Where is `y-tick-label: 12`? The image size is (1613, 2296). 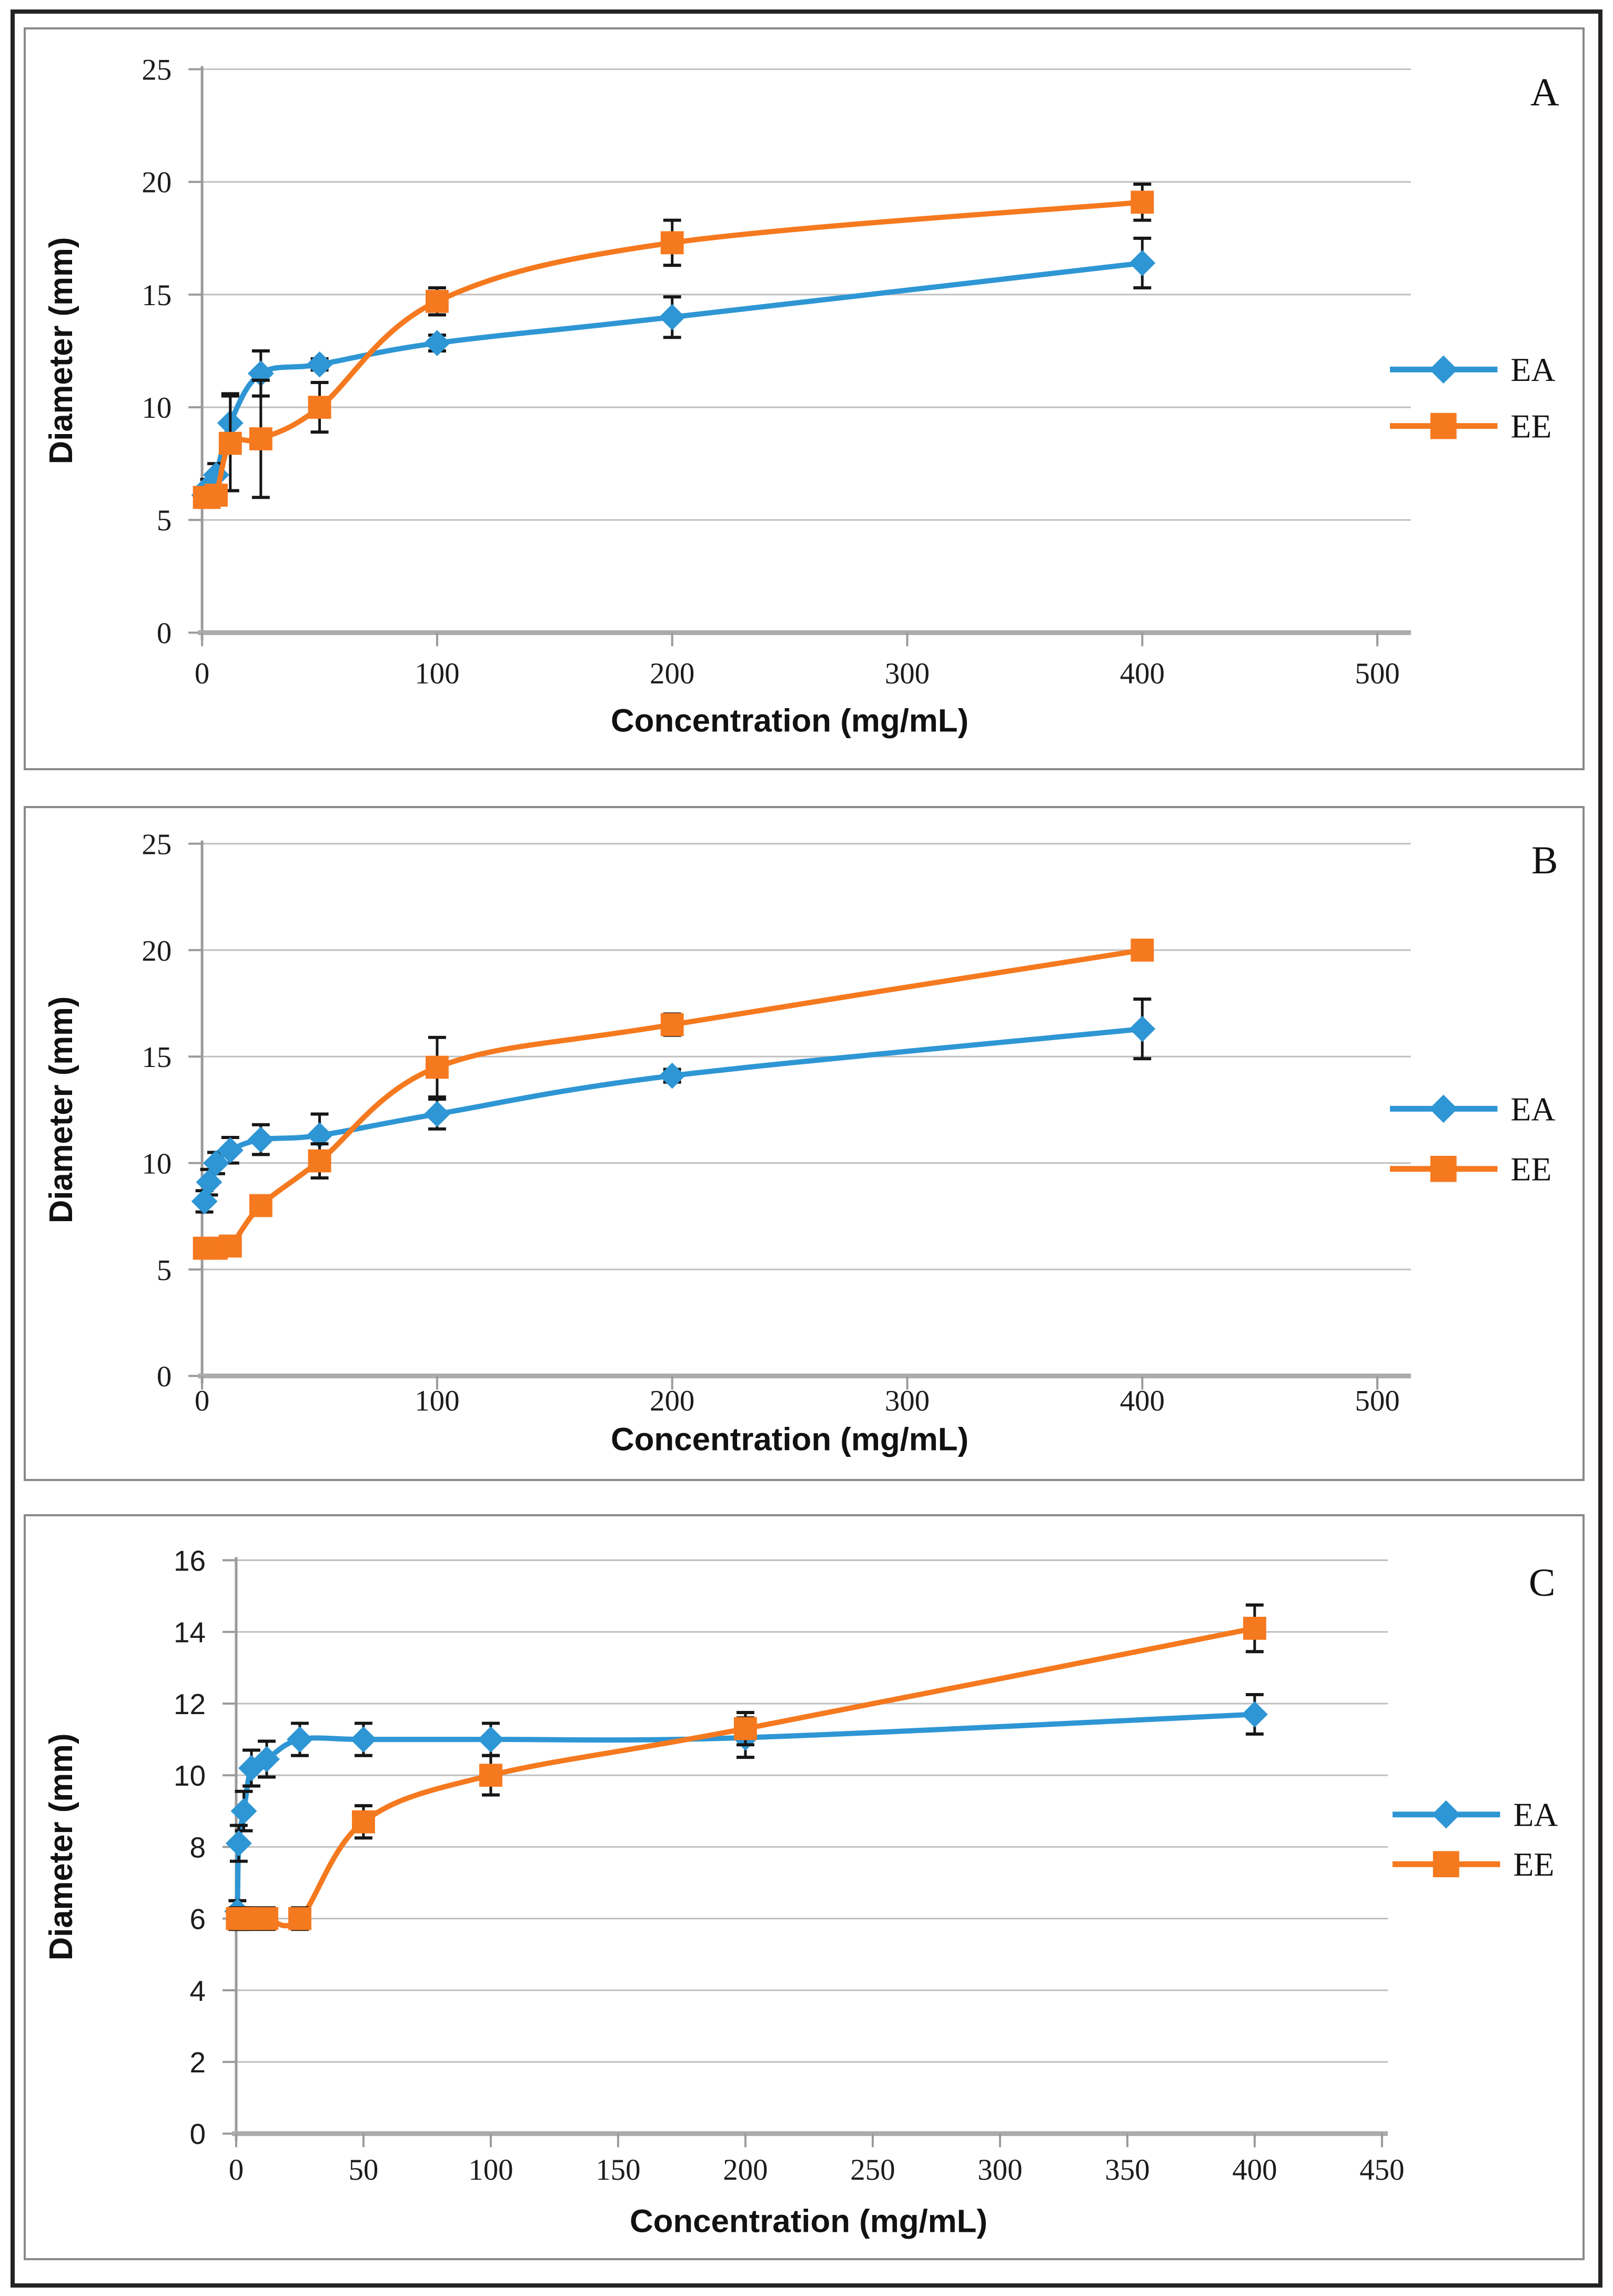 y-tick-label: 12 is located at coordinates (190, 1704).